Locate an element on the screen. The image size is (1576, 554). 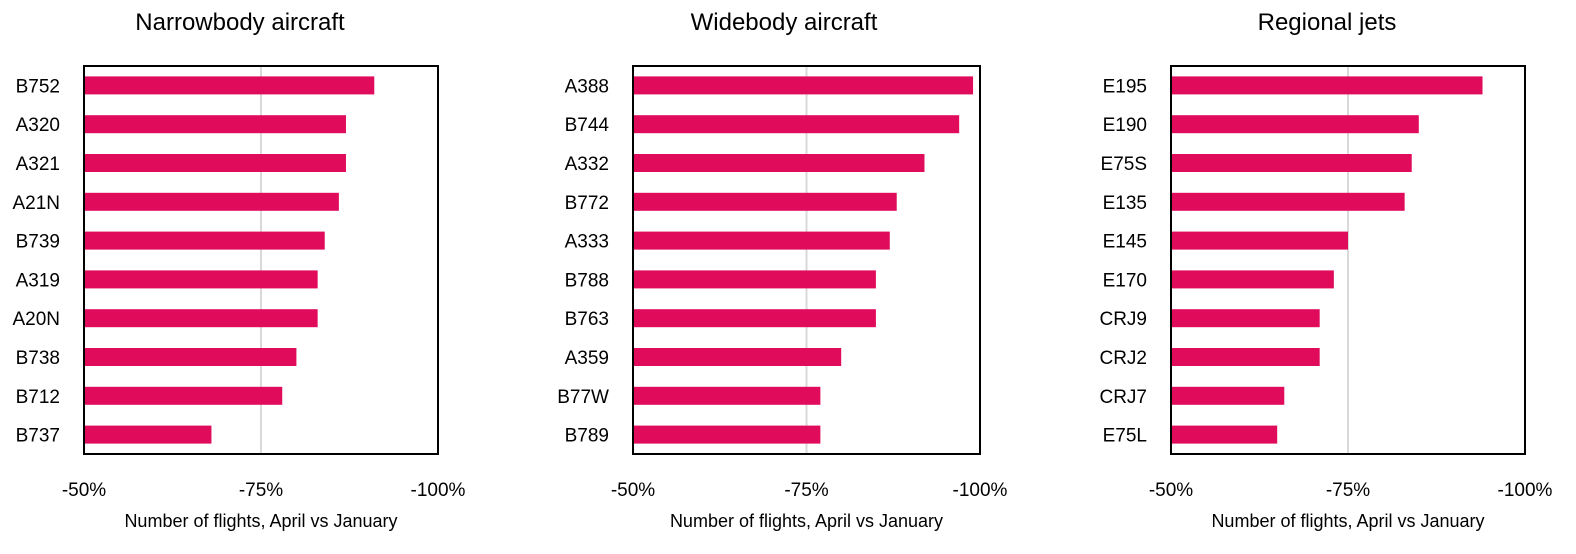
category-label: A319 is located at coordinates (38, 280).